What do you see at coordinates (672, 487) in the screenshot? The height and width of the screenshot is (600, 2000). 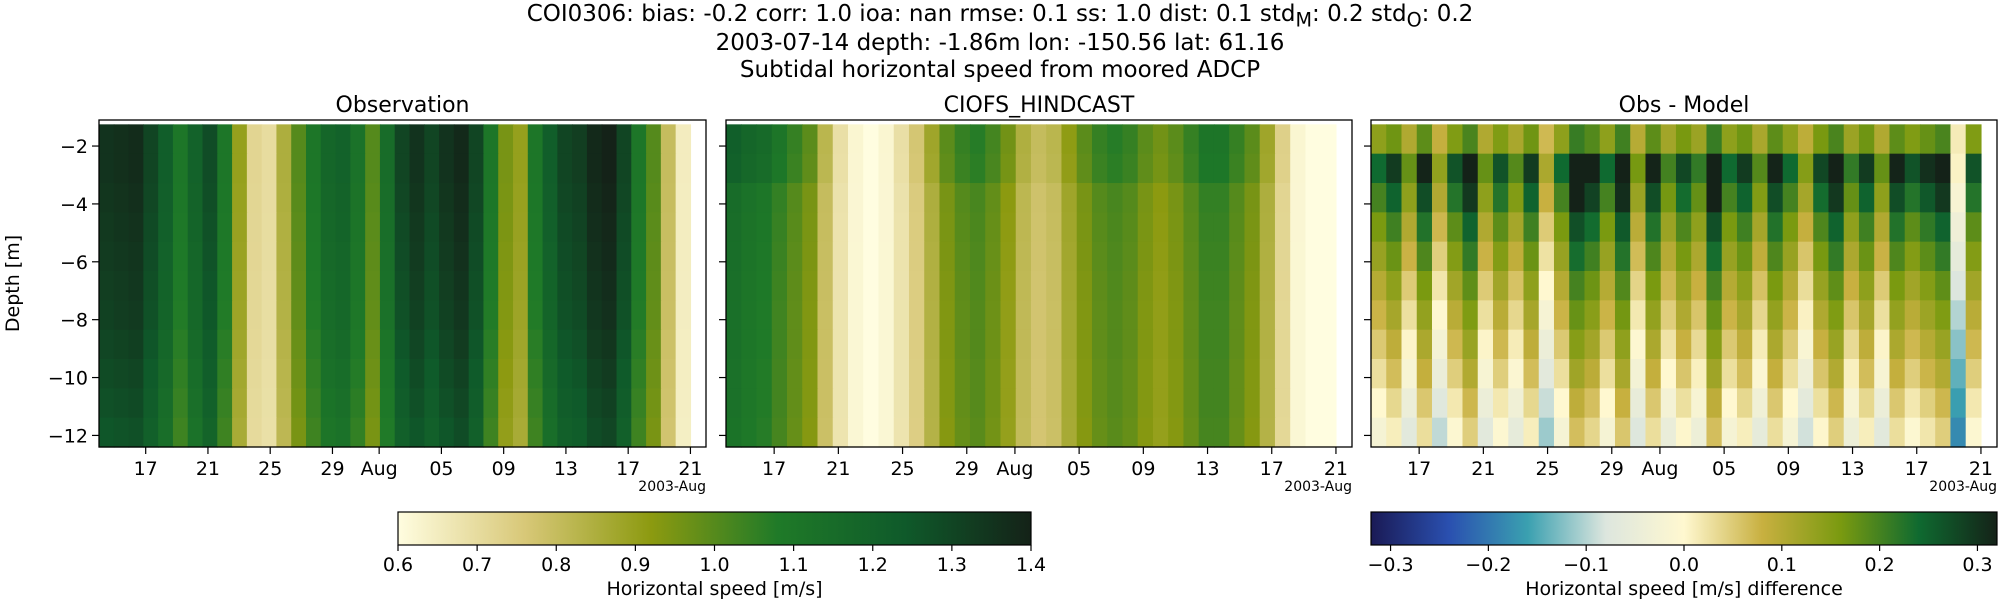 I see `x-offset-label: 2003-Aug` at bounding box center [672, 487].